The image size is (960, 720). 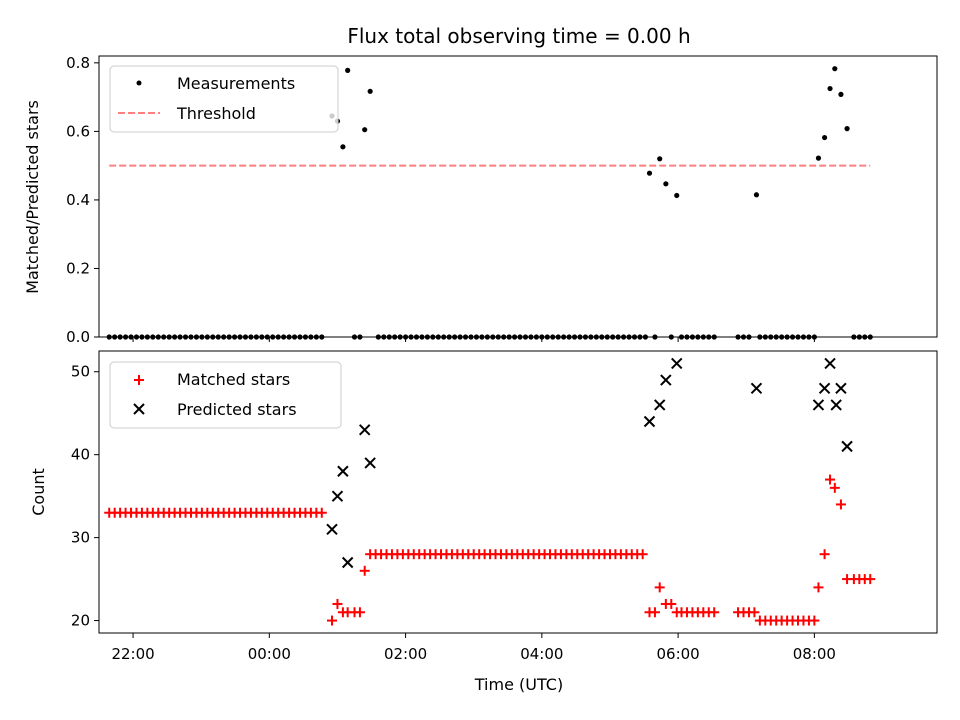 What do you see at coordinates (80, 538) in the screenshot?
I see `bottom-y-tick-label: 30` at bounding box center [80, 538].